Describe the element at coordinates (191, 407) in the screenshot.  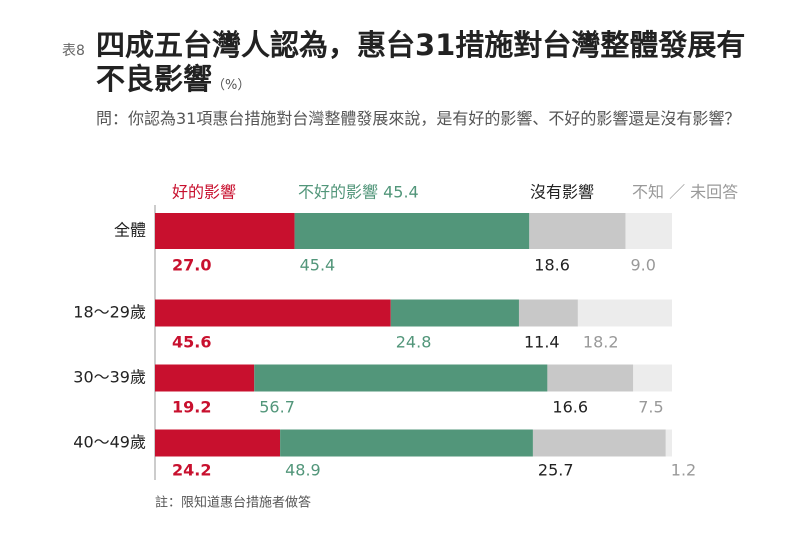
I see `value-label: 19.2` at that location.